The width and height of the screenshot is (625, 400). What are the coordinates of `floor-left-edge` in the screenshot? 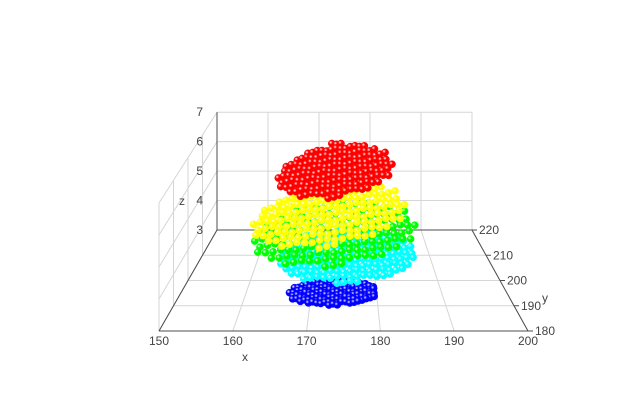 It's located at (188, 280).